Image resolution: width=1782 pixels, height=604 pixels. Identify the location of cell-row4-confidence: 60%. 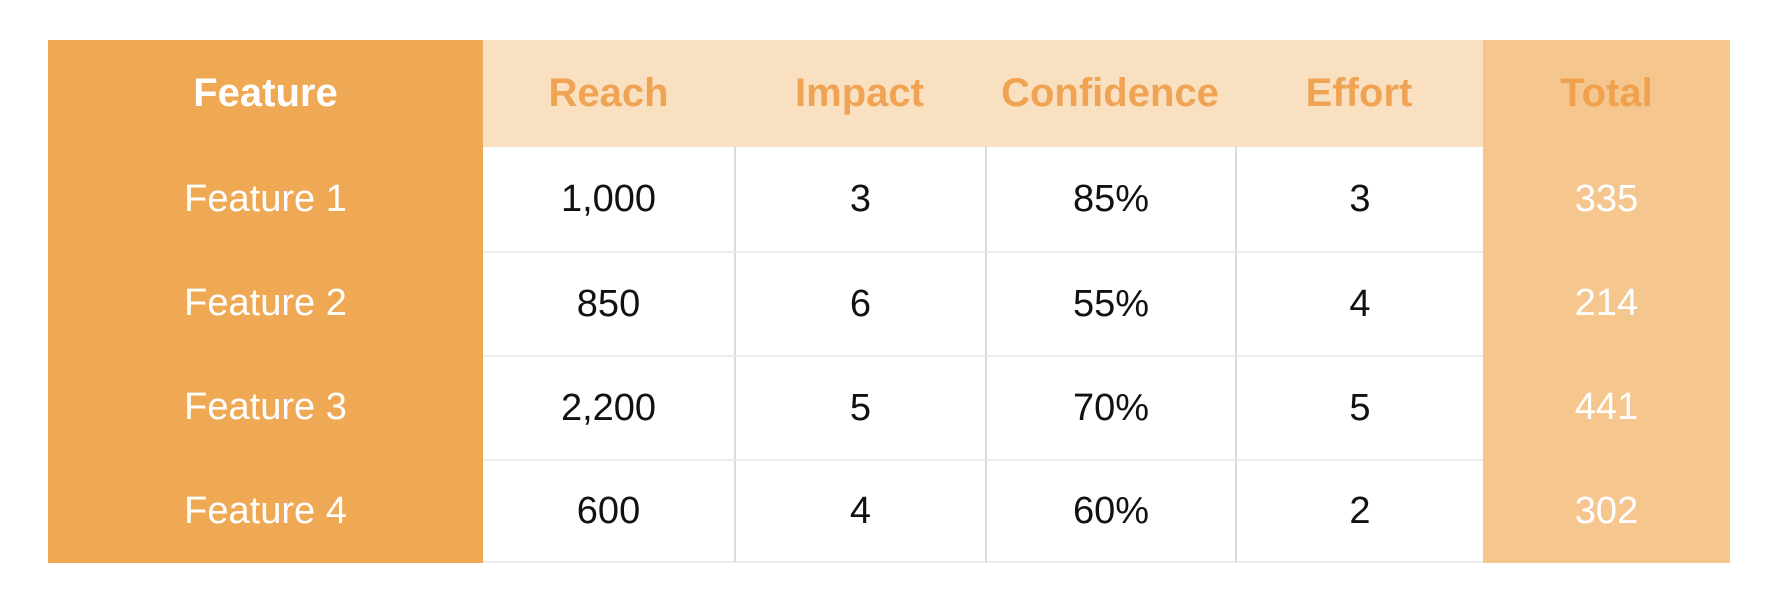
(1110, 511).